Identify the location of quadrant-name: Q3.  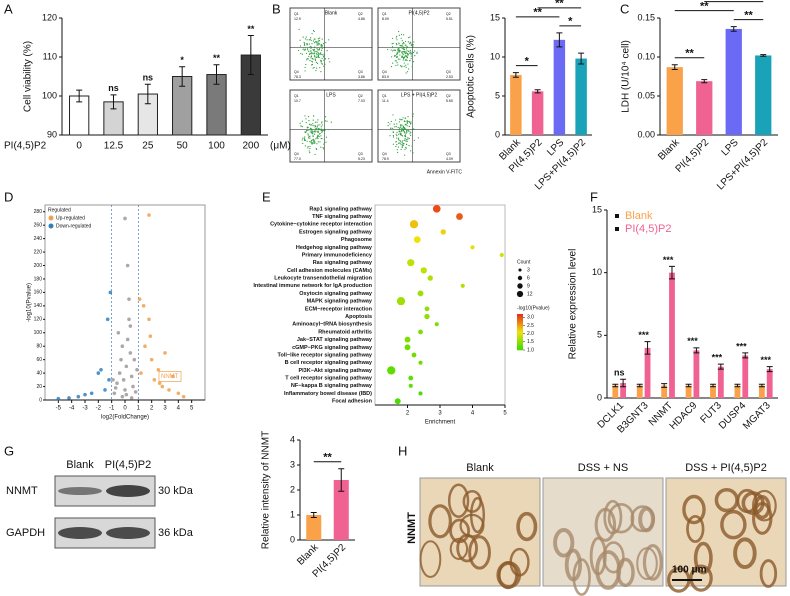
(360, 154).